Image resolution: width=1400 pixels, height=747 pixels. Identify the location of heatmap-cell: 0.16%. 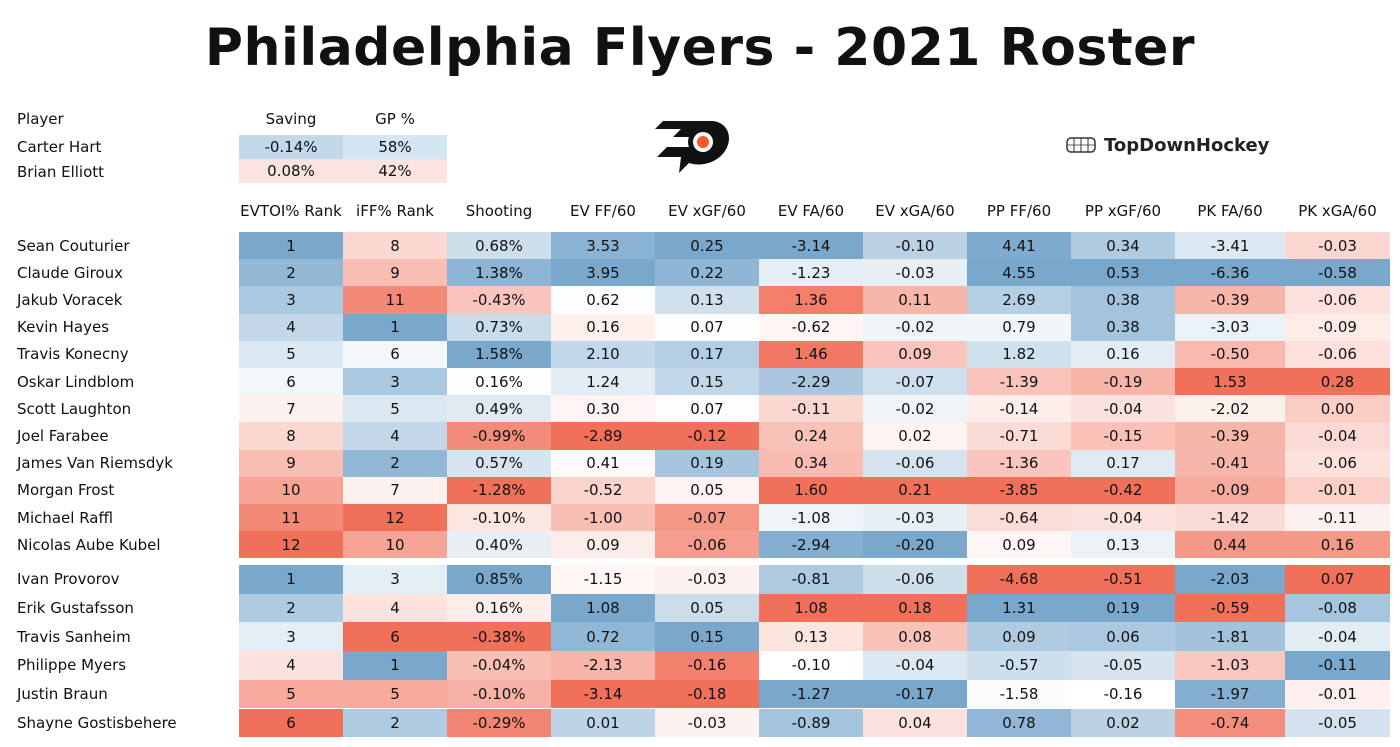
(499, 608).